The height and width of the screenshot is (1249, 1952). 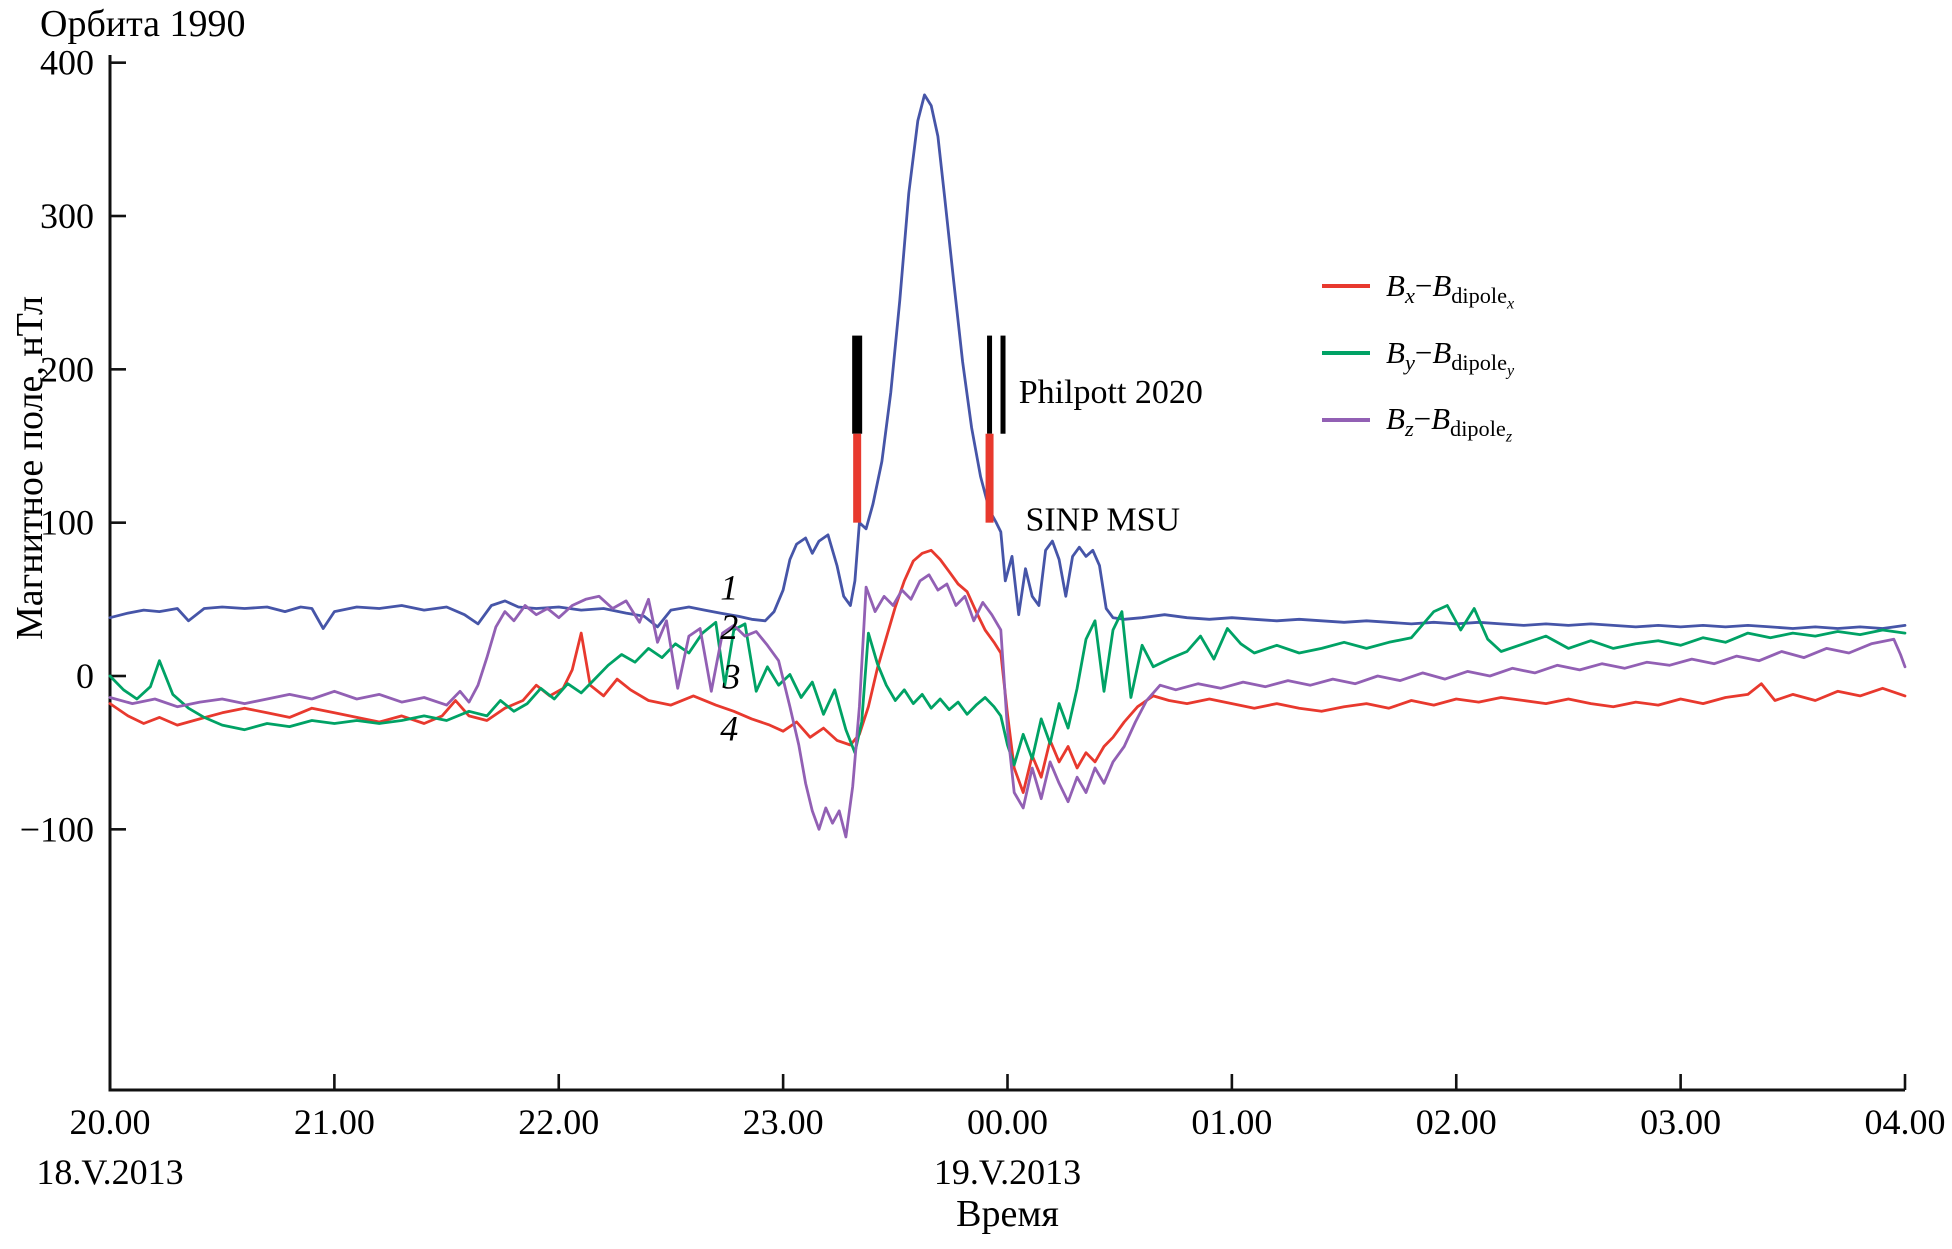 I want to click on philpott-crossing-bar-2b, so click(x=1003, y=384).